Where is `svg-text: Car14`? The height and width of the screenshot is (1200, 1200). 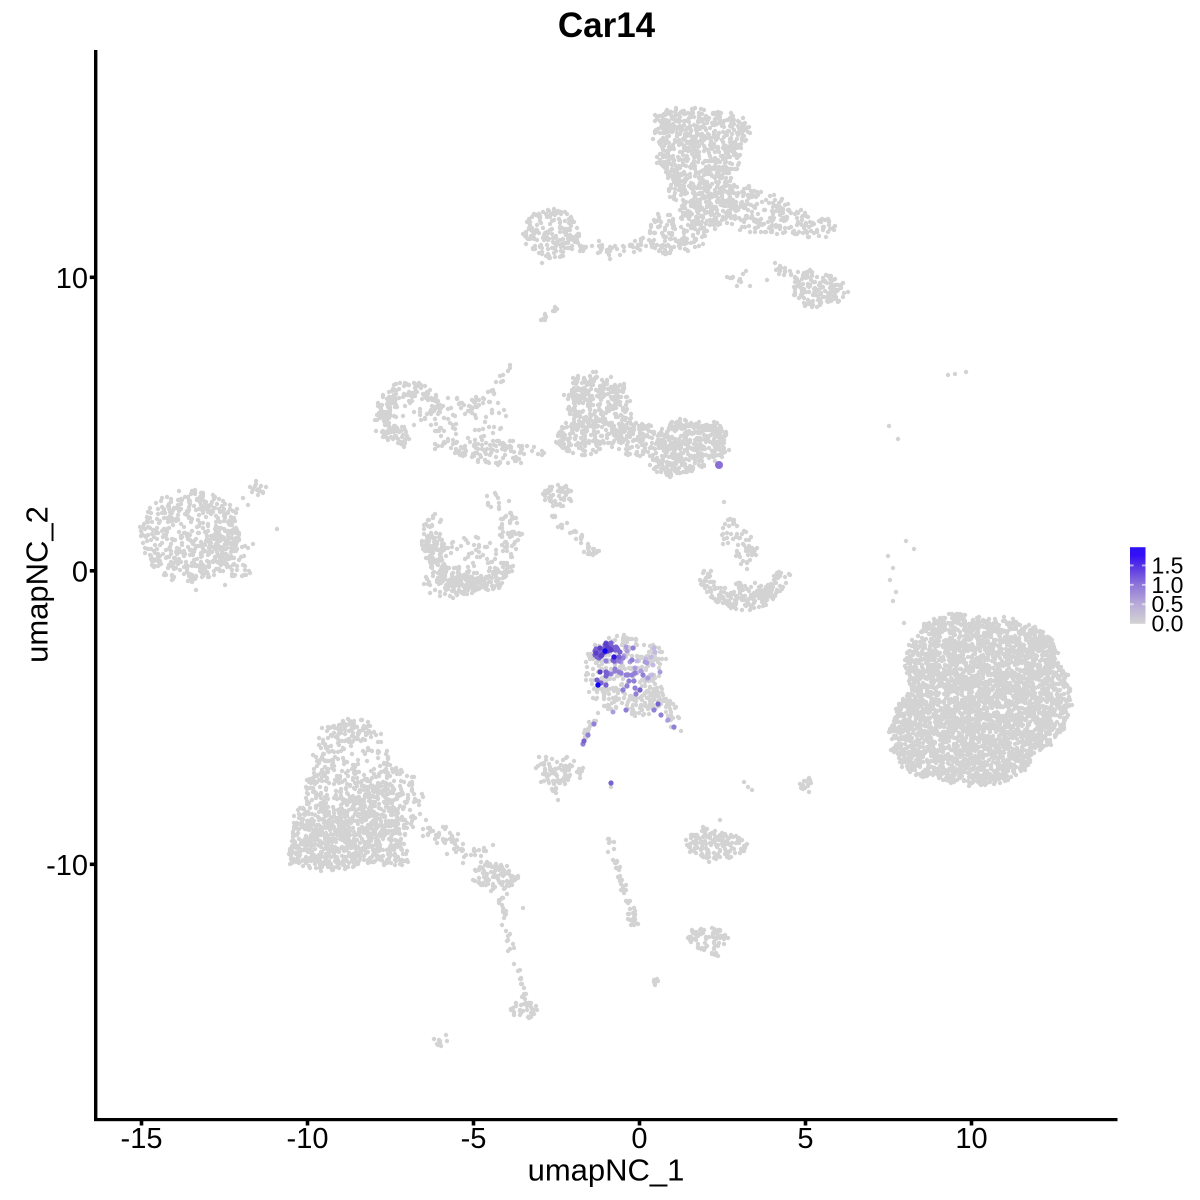 svg-text: Car14 is located at coordinates (607, 25).